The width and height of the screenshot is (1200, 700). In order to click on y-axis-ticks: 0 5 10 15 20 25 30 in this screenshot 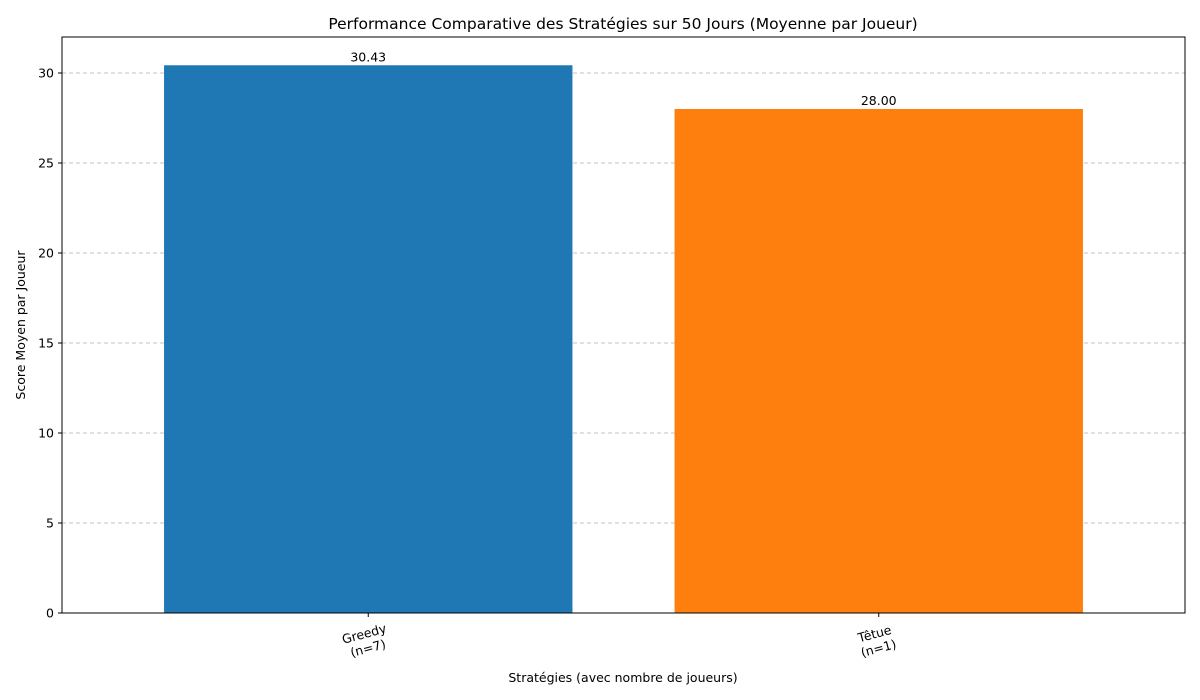, I will do `click(50, 343)`.